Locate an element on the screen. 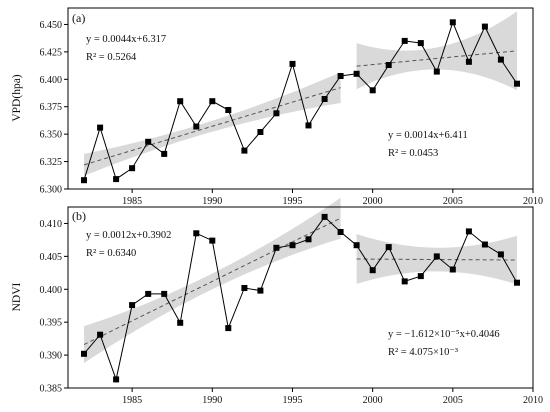 This screenshot has height=412, width=550. vpd-late-r2: R² = 0.0453 is located at coordinates (413, 153).